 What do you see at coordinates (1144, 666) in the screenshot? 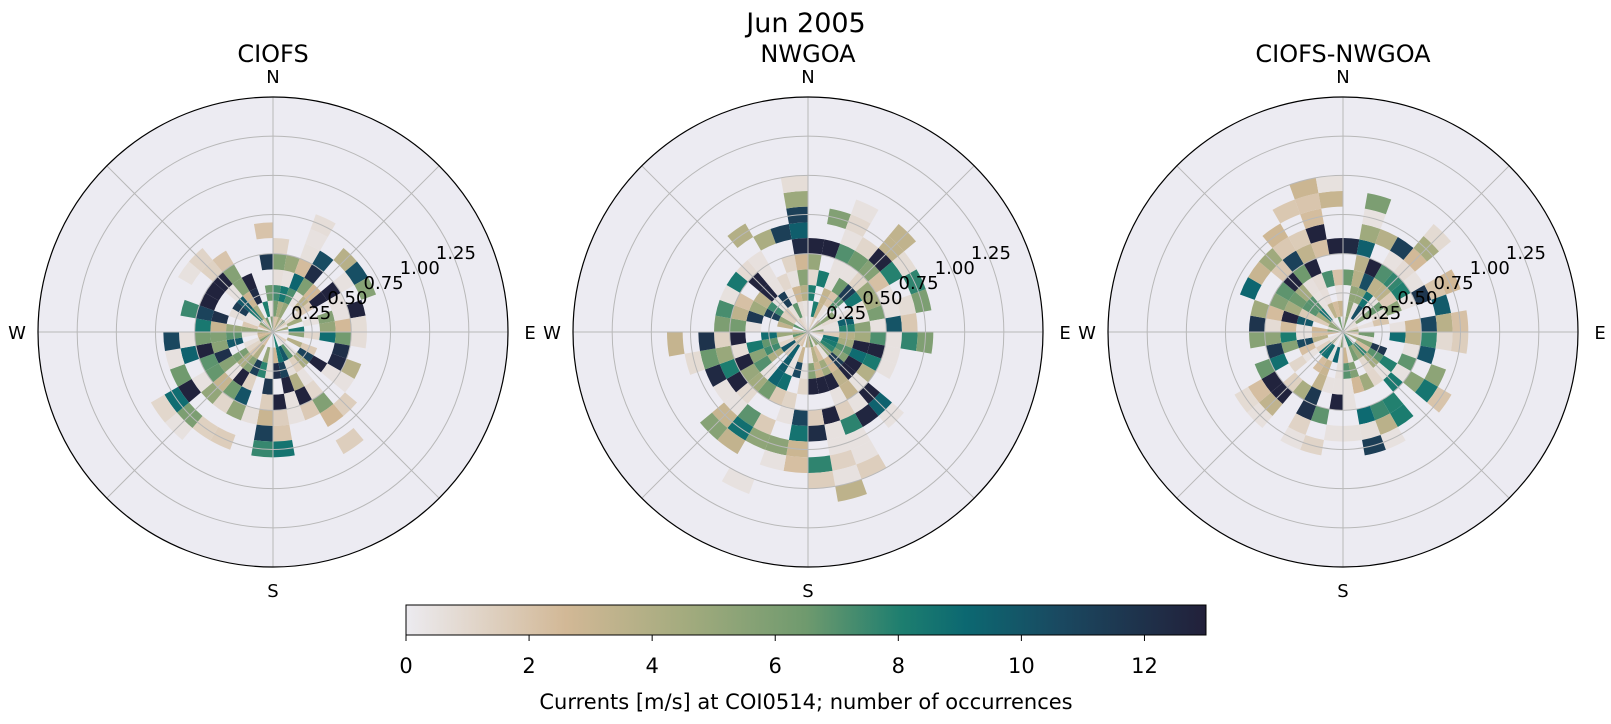
I see `colorbar-tick-label: 12` at bounding box center [1144, 666].